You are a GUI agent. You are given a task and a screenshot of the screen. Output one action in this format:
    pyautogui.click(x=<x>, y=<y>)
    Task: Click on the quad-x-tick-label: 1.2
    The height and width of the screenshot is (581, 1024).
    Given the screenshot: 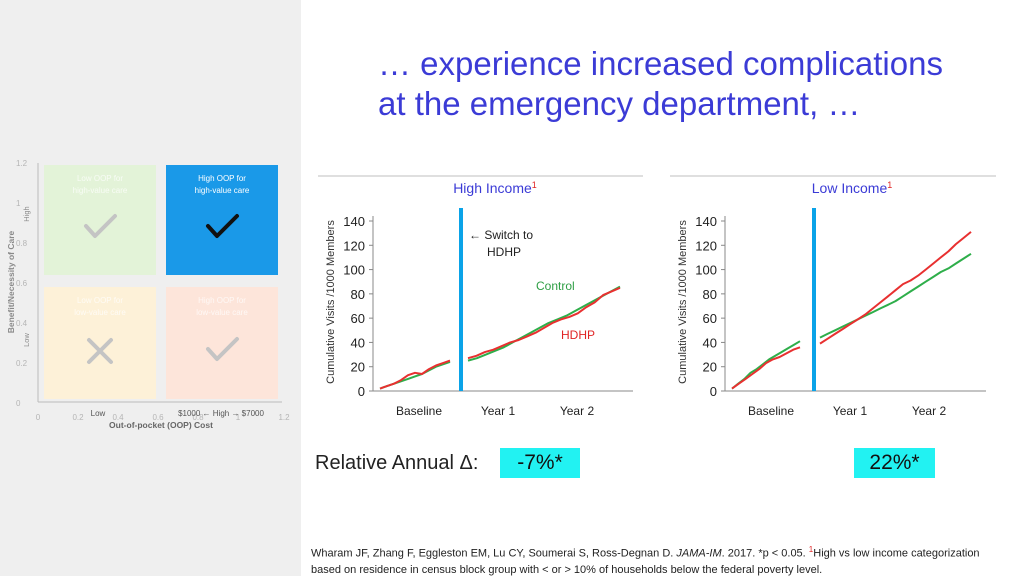 What is the action you would take?
    pyautogui.click(x=284, y=417)
    